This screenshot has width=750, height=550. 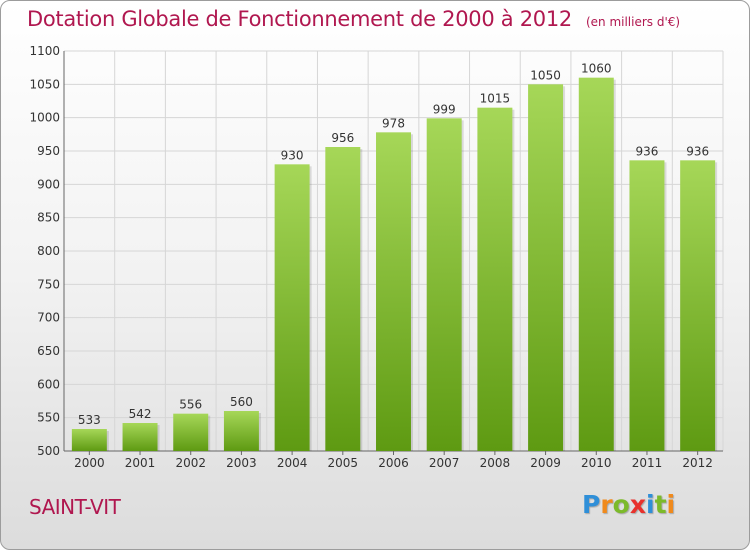 What do you see at coordinates (190, 405) in the screenshot?
I see `bar-value-label: 556` at bounding box center [190, 405].